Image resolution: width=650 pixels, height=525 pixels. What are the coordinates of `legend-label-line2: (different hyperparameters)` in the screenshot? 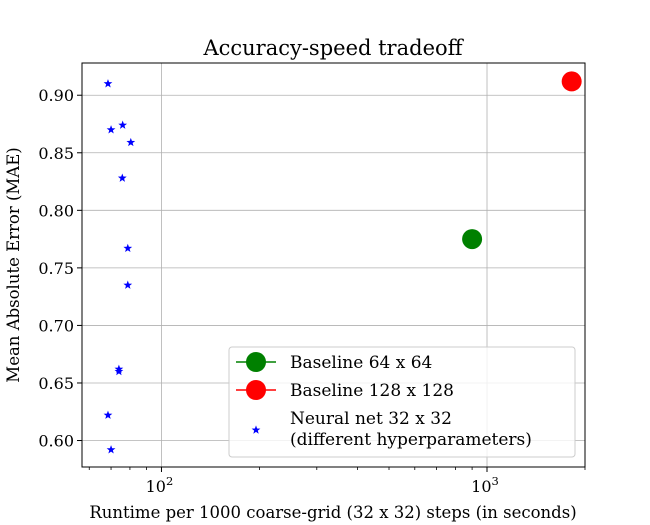 It's located at (411, 440).